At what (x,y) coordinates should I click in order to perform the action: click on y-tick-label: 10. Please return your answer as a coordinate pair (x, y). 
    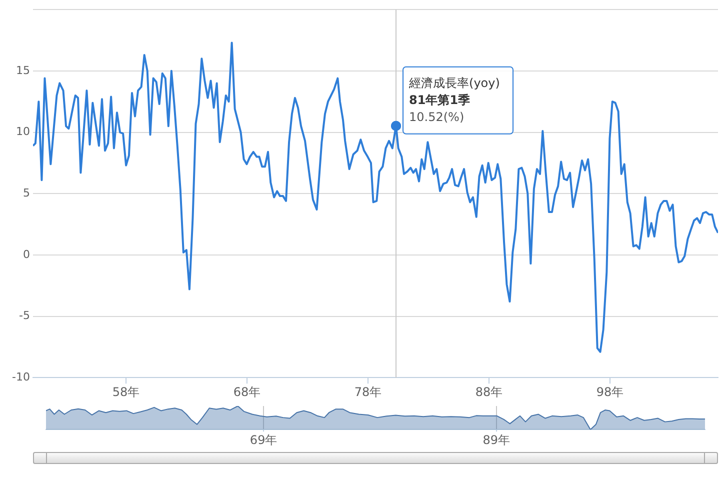
    Looking at the image, I should click on (23, 131).